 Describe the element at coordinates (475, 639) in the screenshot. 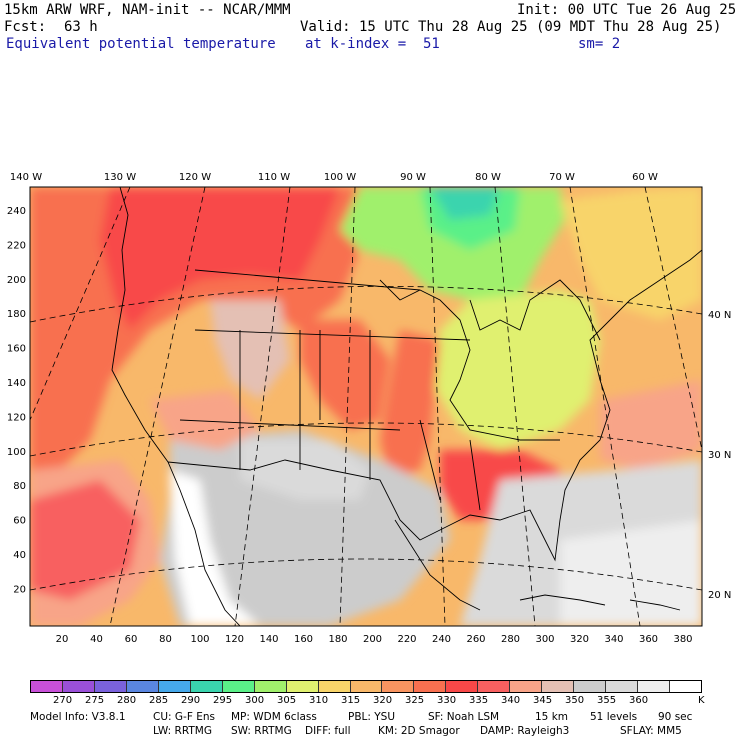

I see `grid-x-label: 260` at that location.